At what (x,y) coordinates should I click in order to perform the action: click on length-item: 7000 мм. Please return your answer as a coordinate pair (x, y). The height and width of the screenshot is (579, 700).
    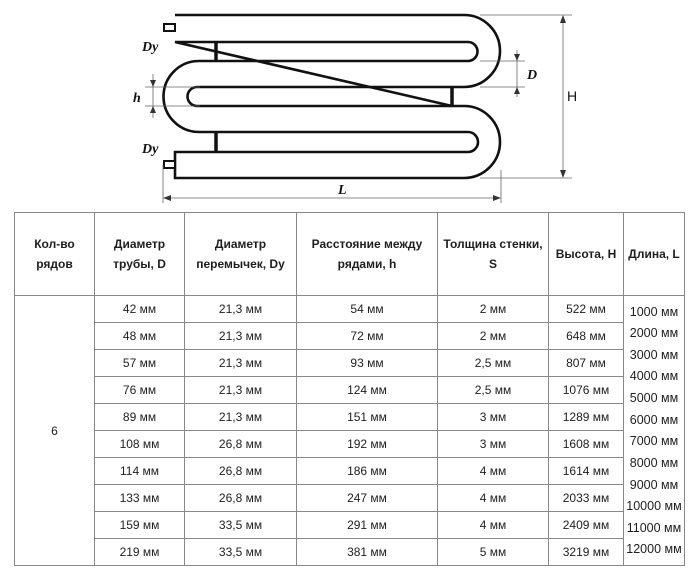
    Looking at the image, I should click on (654, 441).